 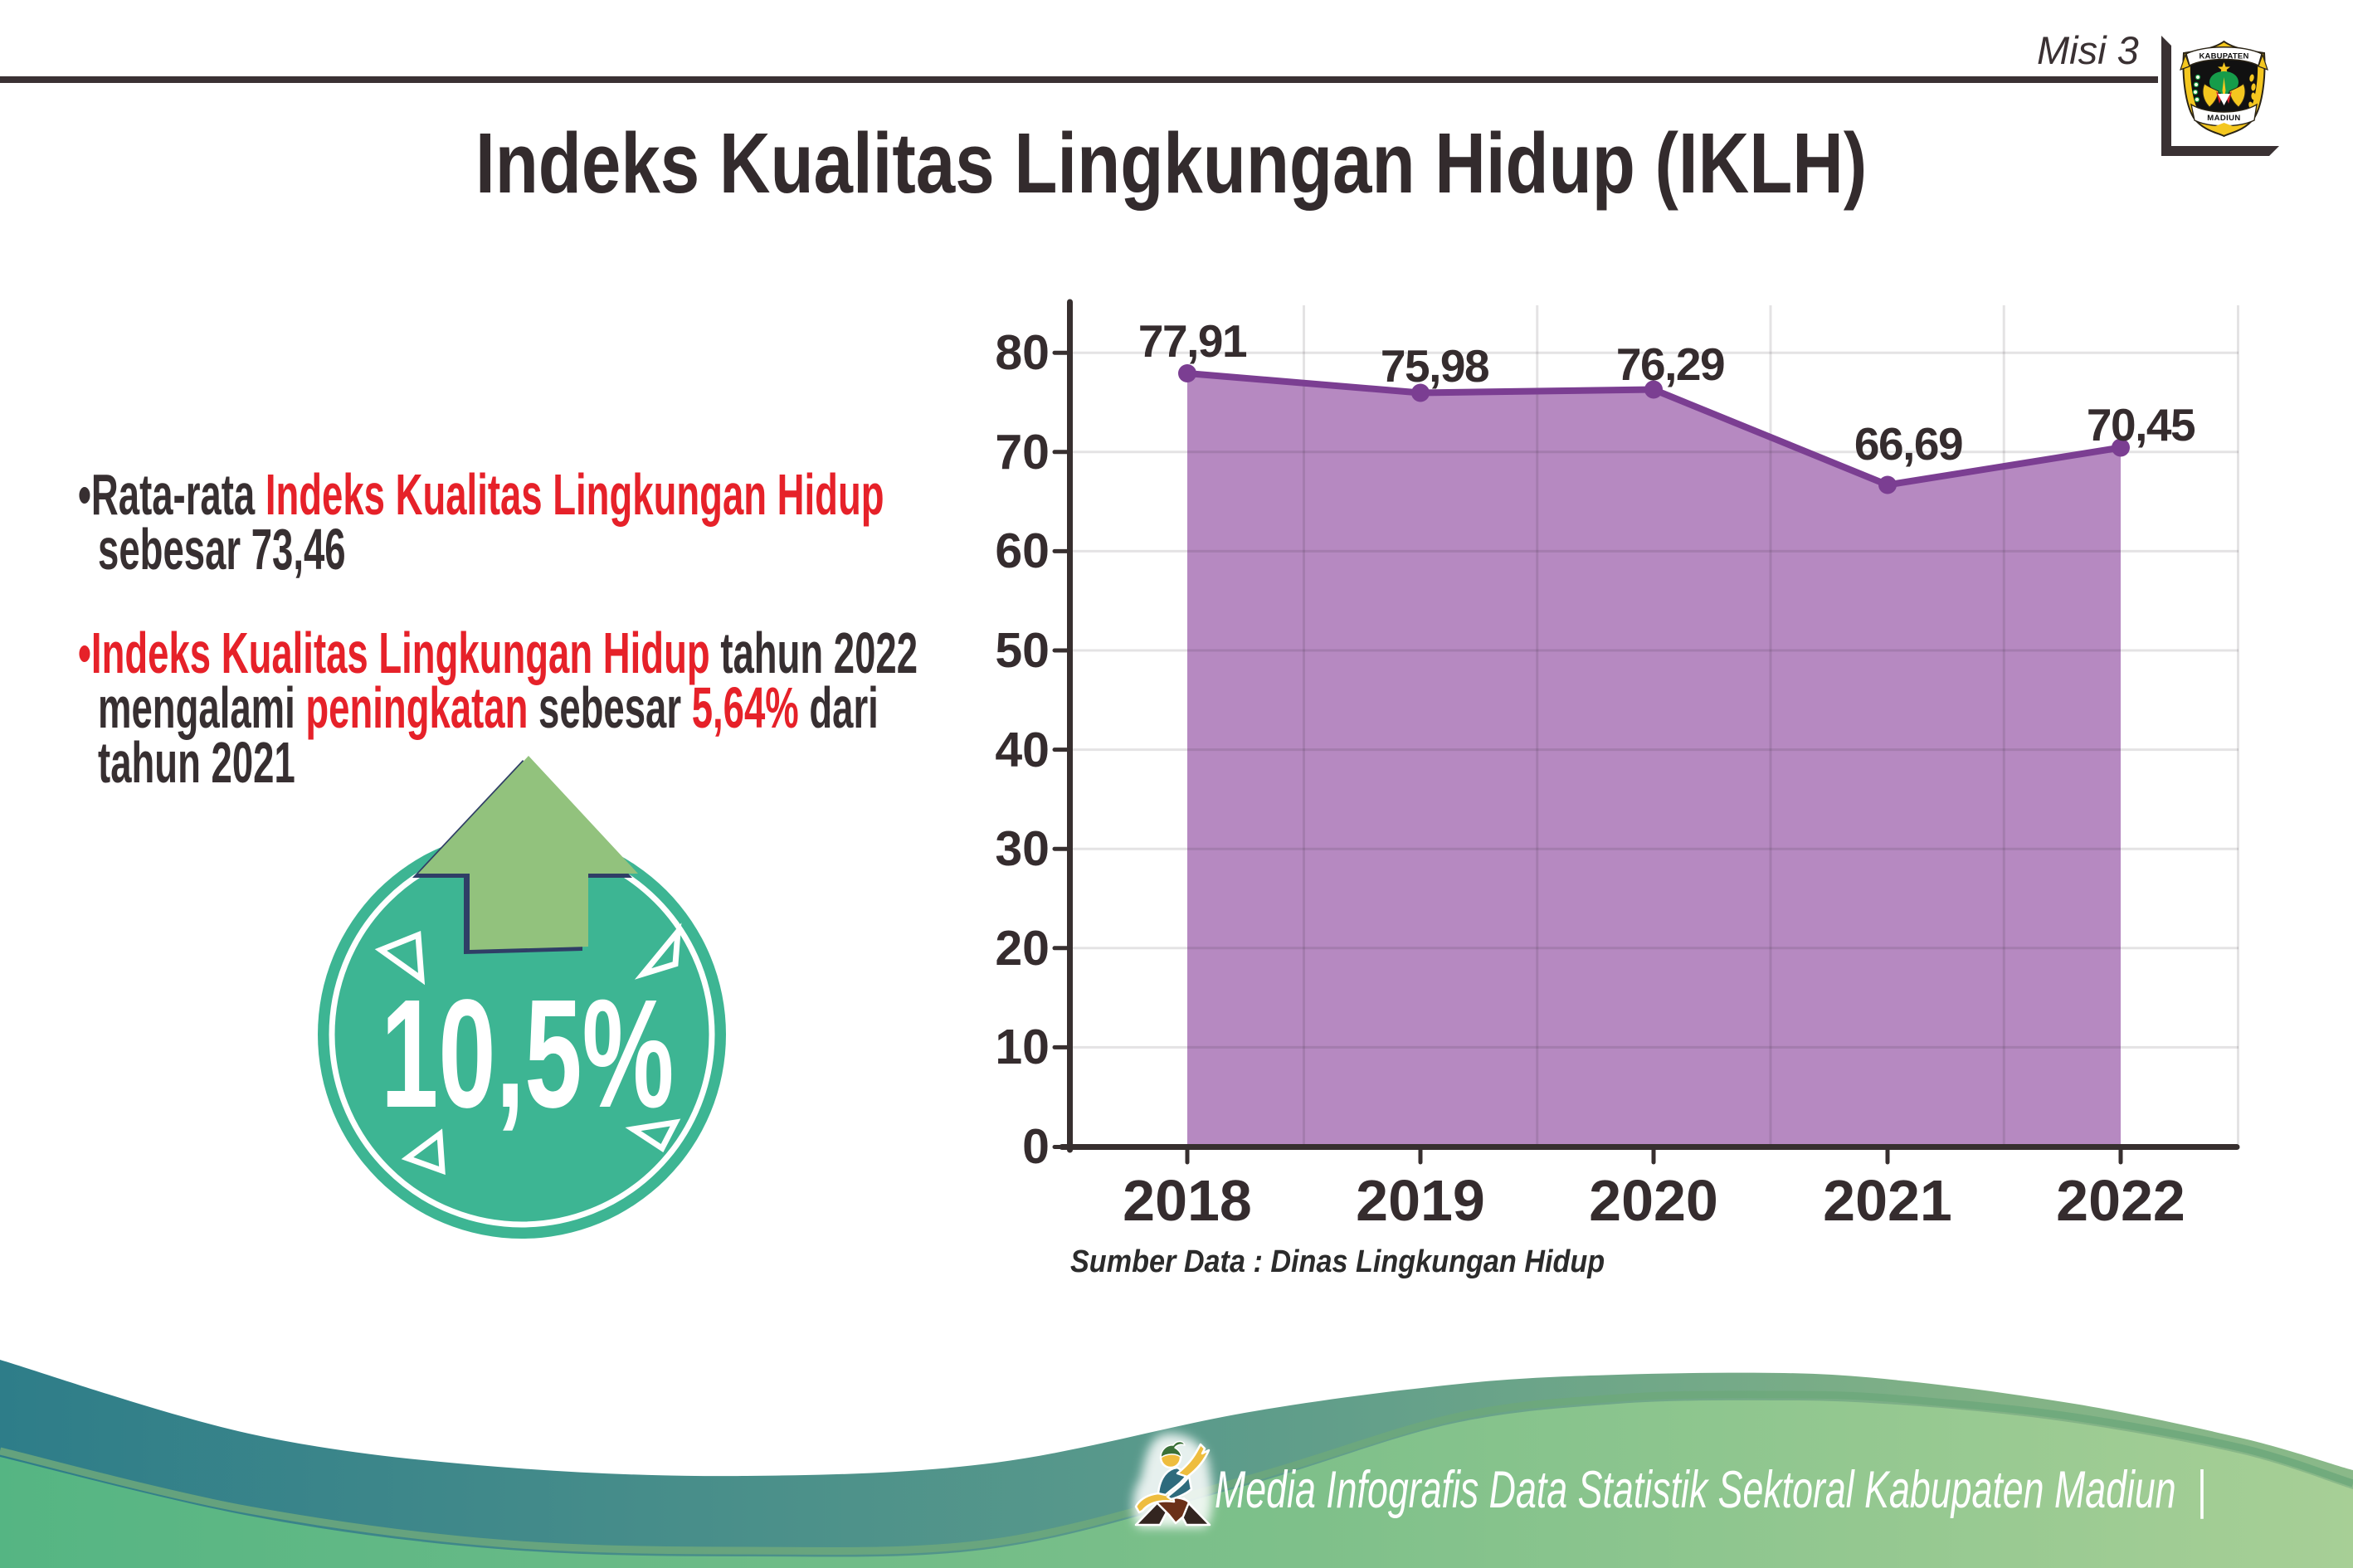 I want to click on svg-text: MADIUN, so click(x=2223, y=118).